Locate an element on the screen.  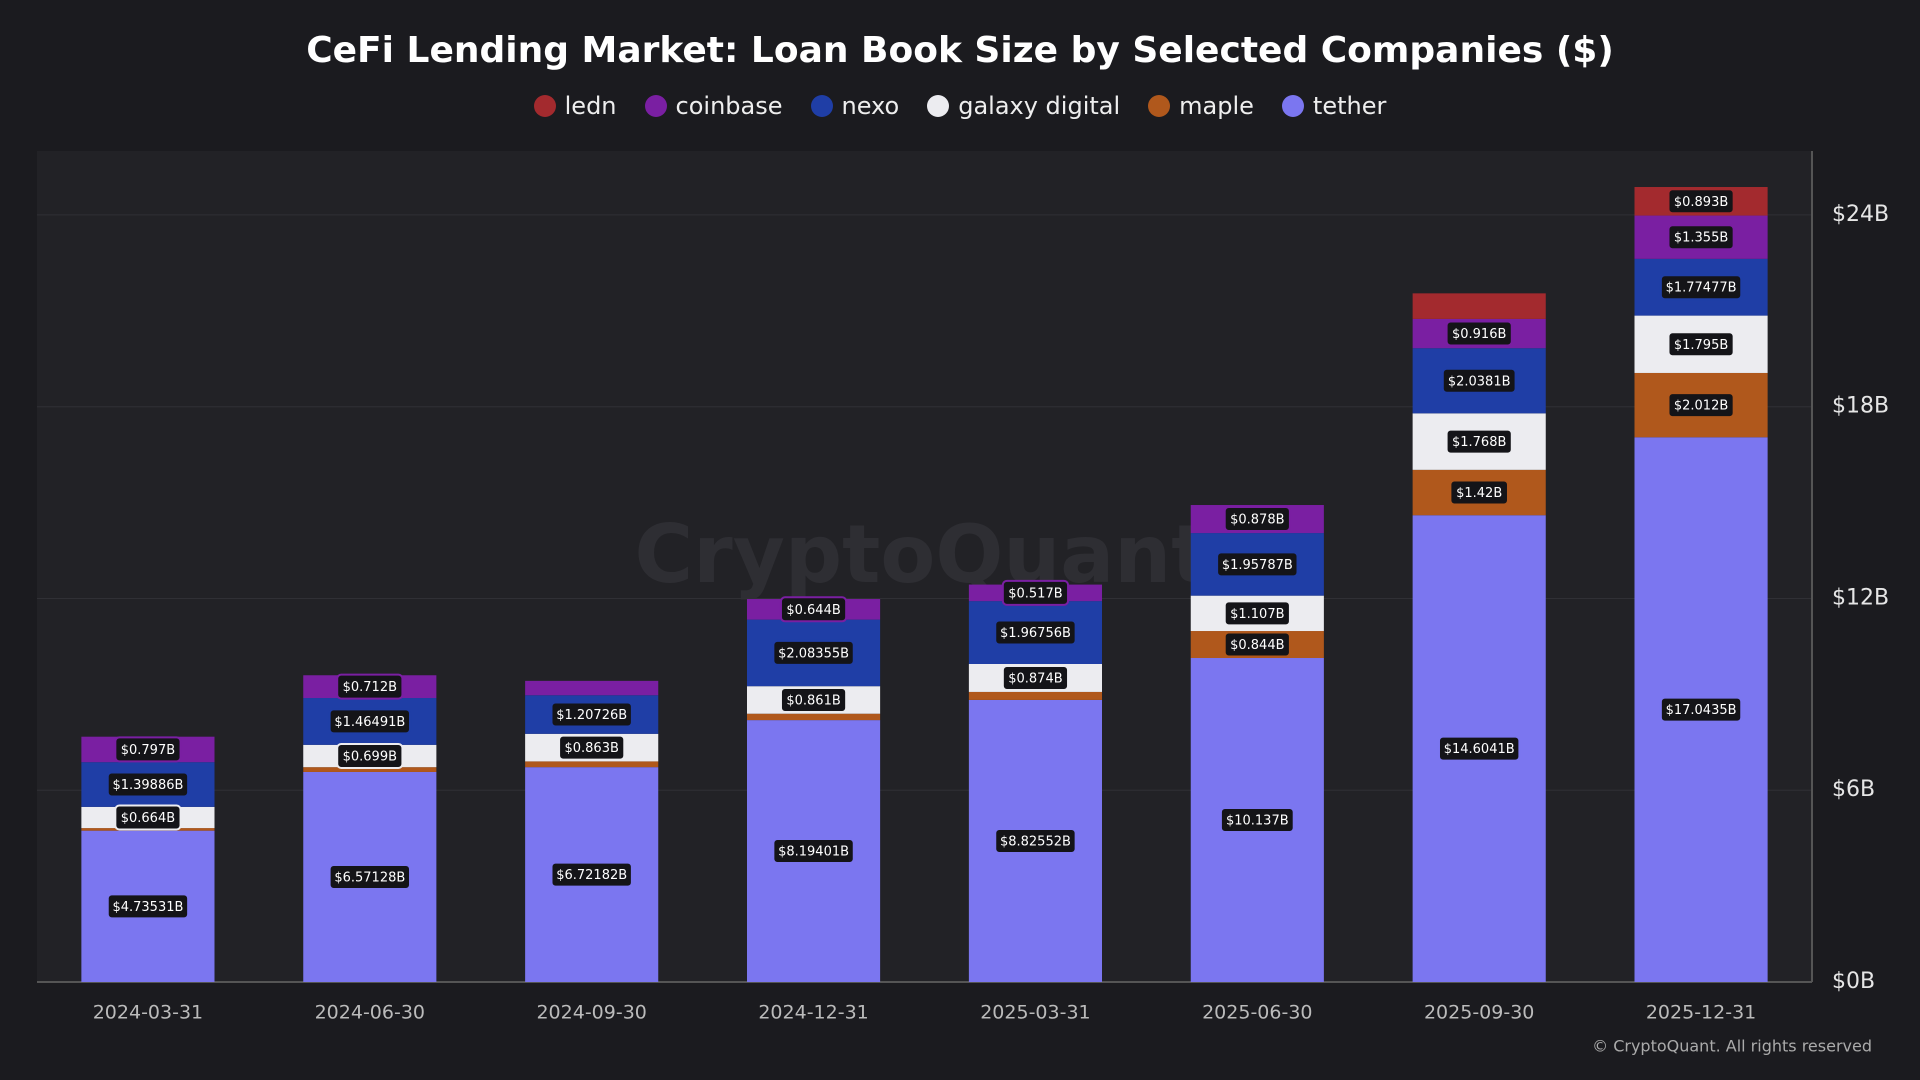
y-tick-label: $24B is located at coordinates (1860, 214).